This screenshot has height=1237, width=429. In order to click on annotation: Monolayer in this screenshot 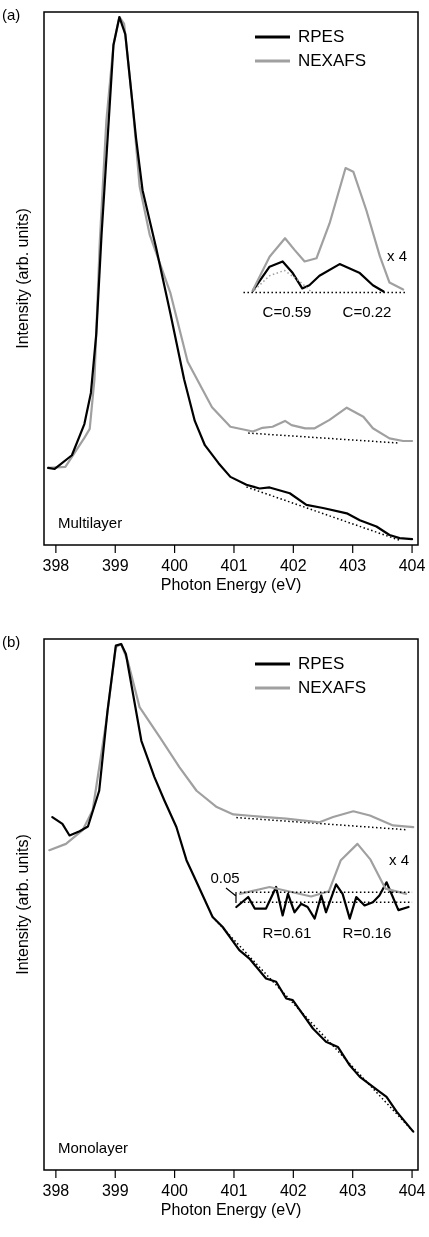, I will do `click(93, 1147)`.